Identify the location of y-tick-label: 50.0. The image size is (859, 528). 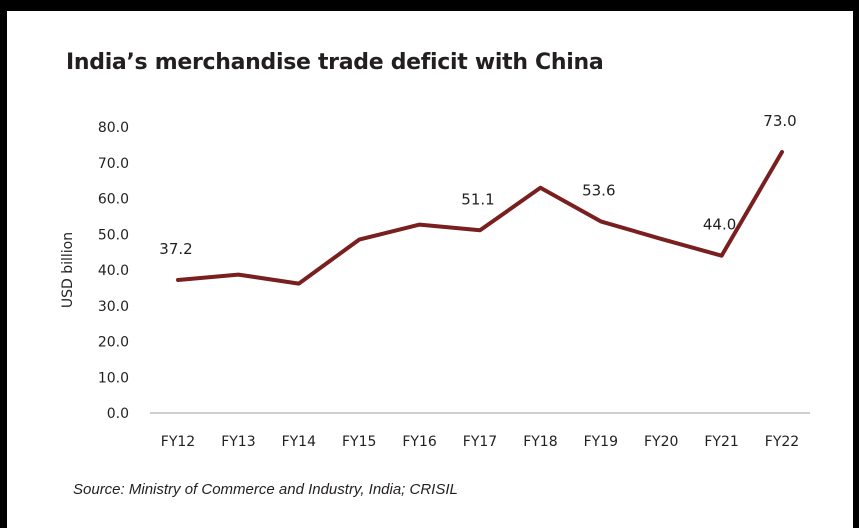
(113, 235).